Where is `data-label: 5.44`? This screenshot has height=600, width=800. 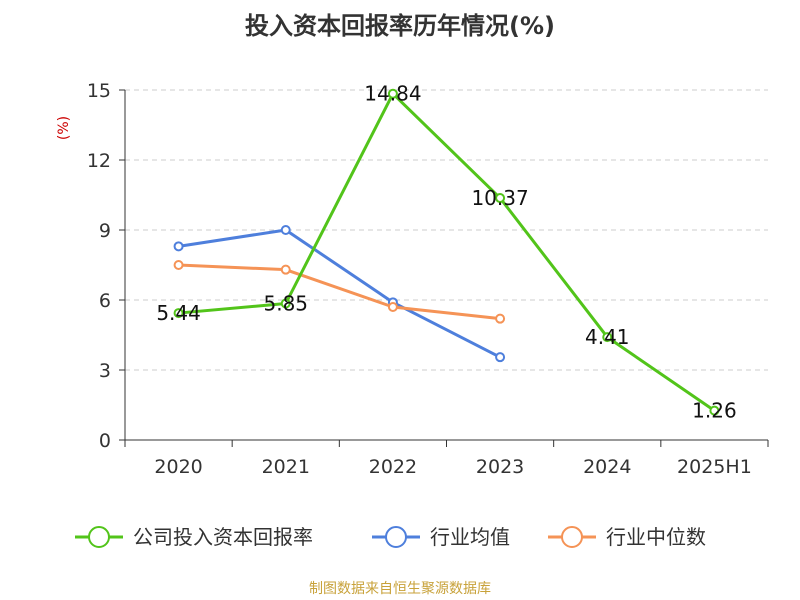 data-label: 5.44 is located at coordinates (178, 313).